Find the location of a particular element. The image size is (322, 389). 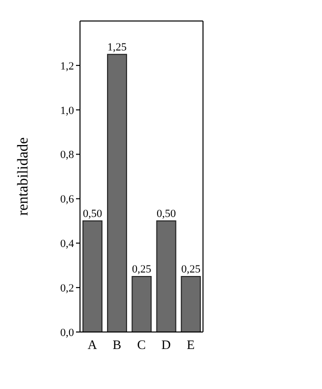

data-label: 1,25 is located at coordinates (117, 47).